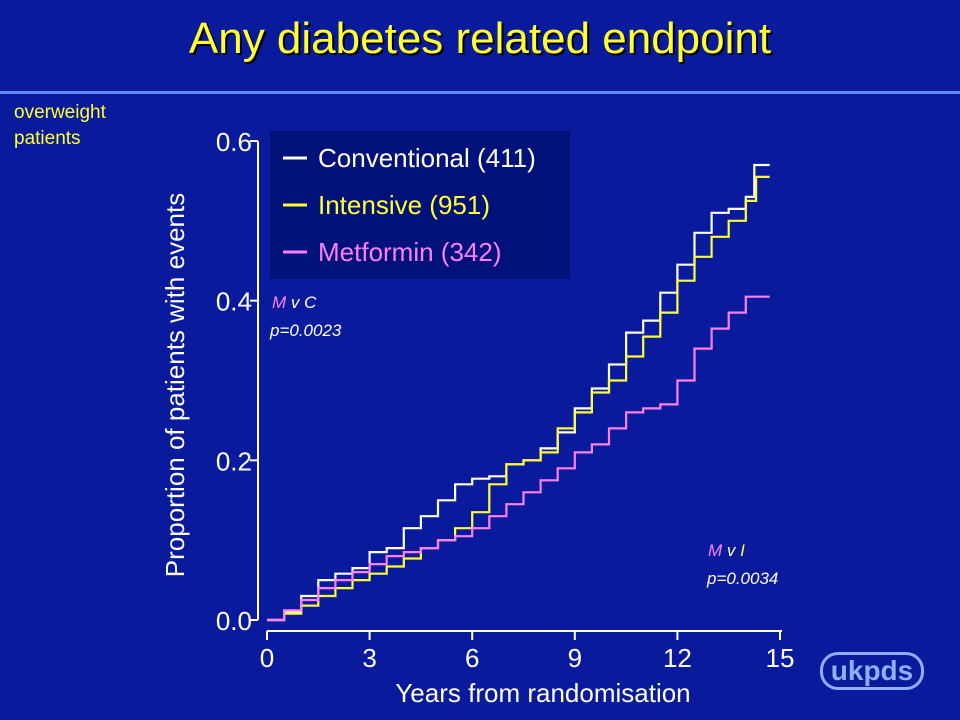  I want to click on x-tick-label: 15, so click(780, 658).